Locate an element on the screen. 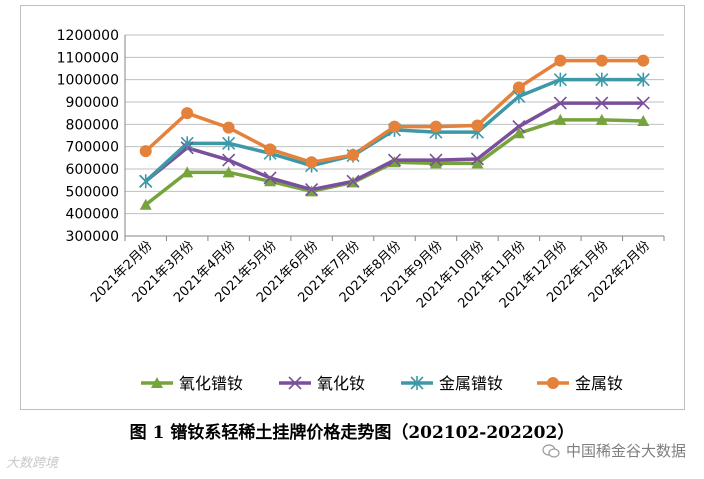 Image resolution: width=704 pixels, height=479 pixels. watermark-right: 中国稀金谷大数据 is located at coordinates (614, 450).